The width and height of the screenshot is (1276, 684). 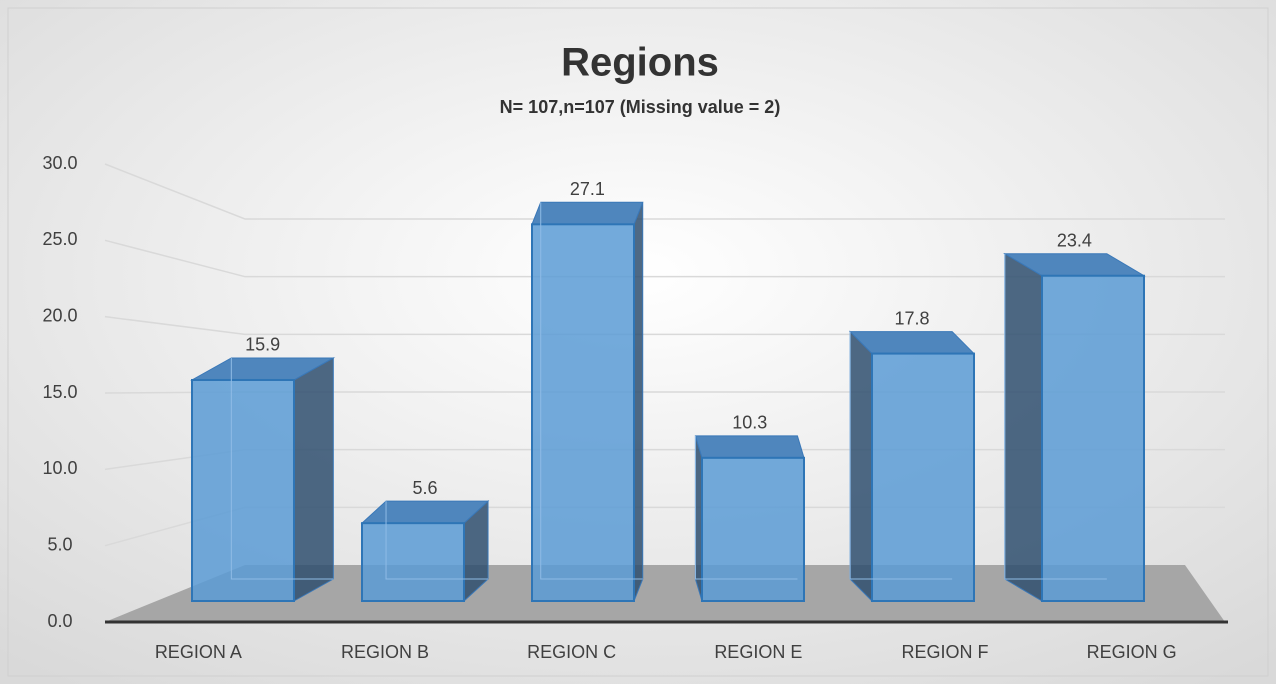 What do you see at coordinates (59, 392) in the screenshot?
I see `y-tick-label: 15.0` at bounding box center [59, 392].